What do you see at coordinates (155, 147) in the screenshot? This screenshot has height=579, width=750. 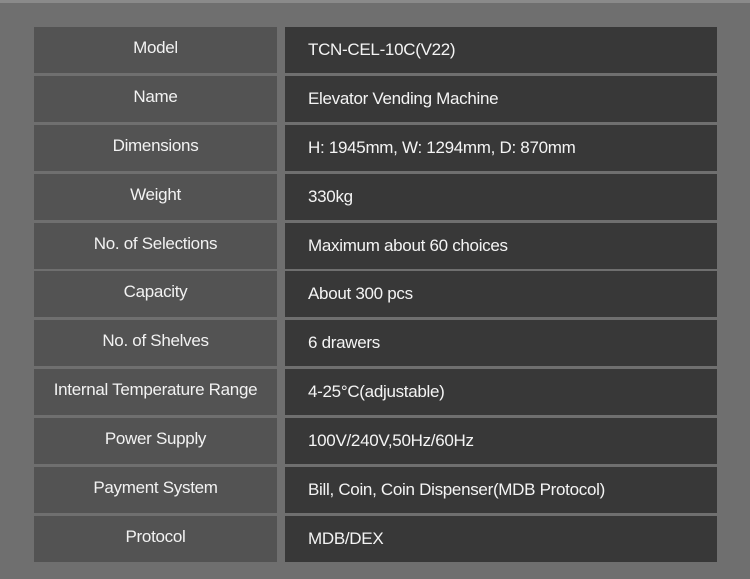 I see `spec-label: Dimensions` at bounding box center [155, 147].